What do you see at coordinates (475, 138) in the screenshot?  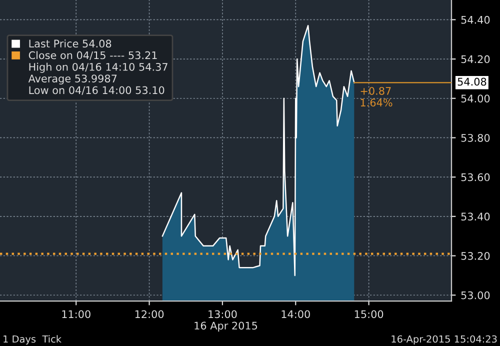 I see `y-tick-label: 53.80` at bounding box center [475, 138].